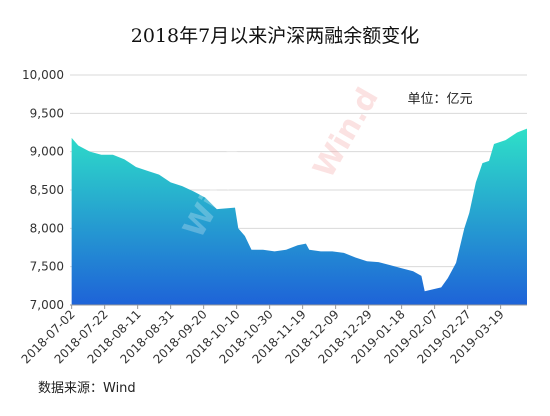 The height and width of the screenshot is (416, 550). Describe the element at coordinates (47, 267) in the screenshot. I see `y-tick-label: 7,500` at that location.